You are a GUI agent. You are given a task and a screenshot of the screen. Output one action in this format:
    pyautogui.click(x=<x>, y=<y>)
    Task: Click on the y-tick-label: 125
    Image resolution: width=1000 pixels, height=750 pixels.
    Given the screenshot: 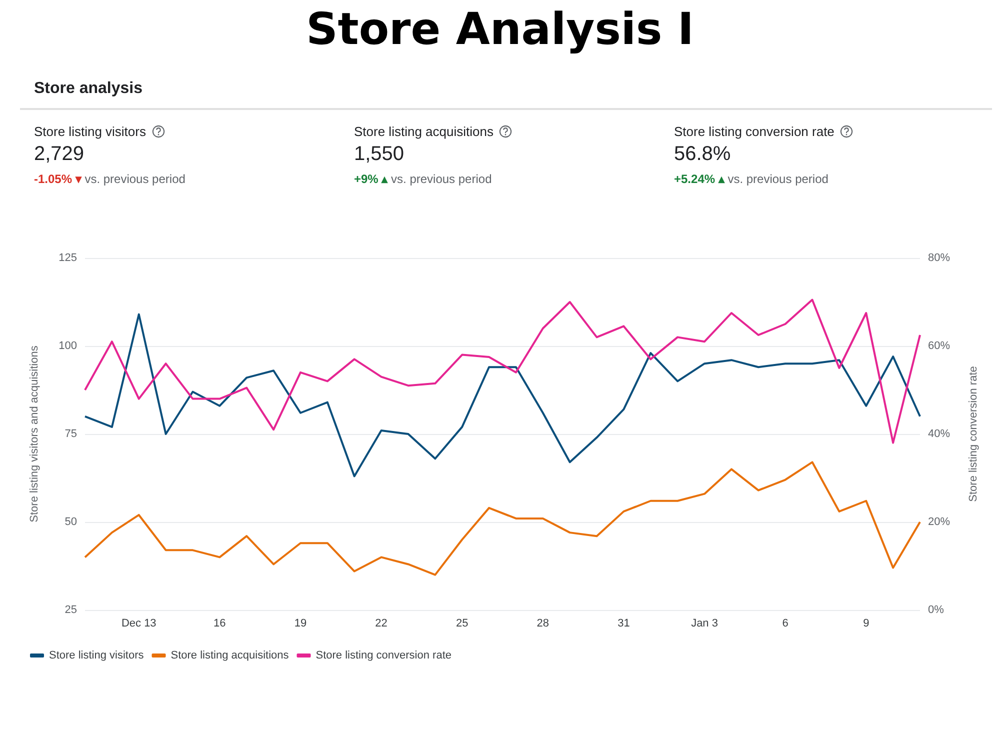 What is the action you would take?
    pyautogui.click(x=67, y=258)
    